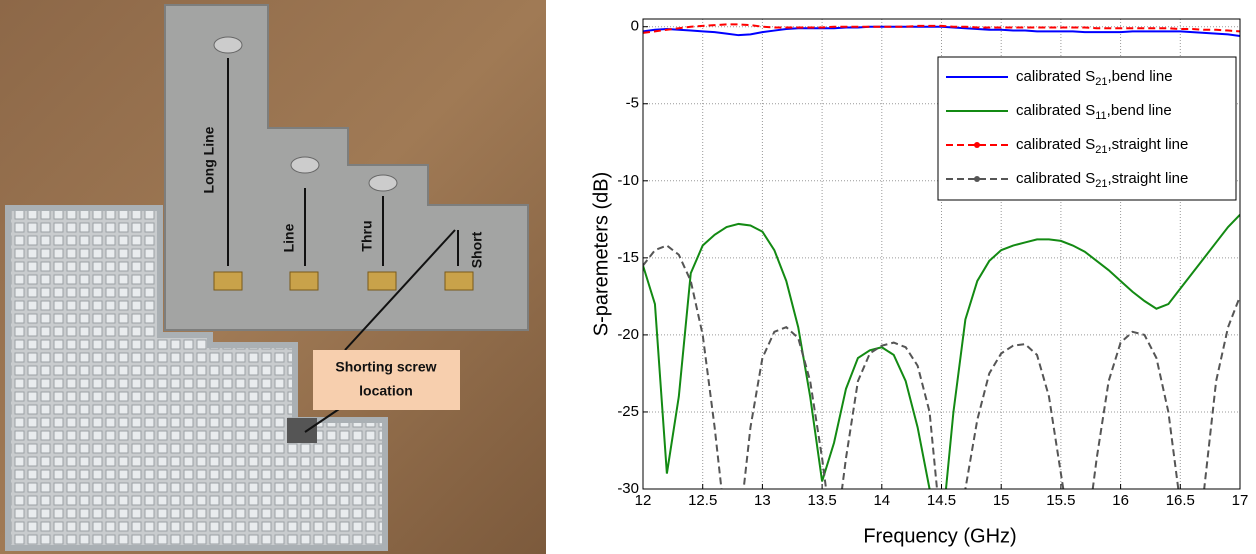  Describe the element at coordinates (632, 103) in the screenshot. I see `y-tick-label: -5` at that location.